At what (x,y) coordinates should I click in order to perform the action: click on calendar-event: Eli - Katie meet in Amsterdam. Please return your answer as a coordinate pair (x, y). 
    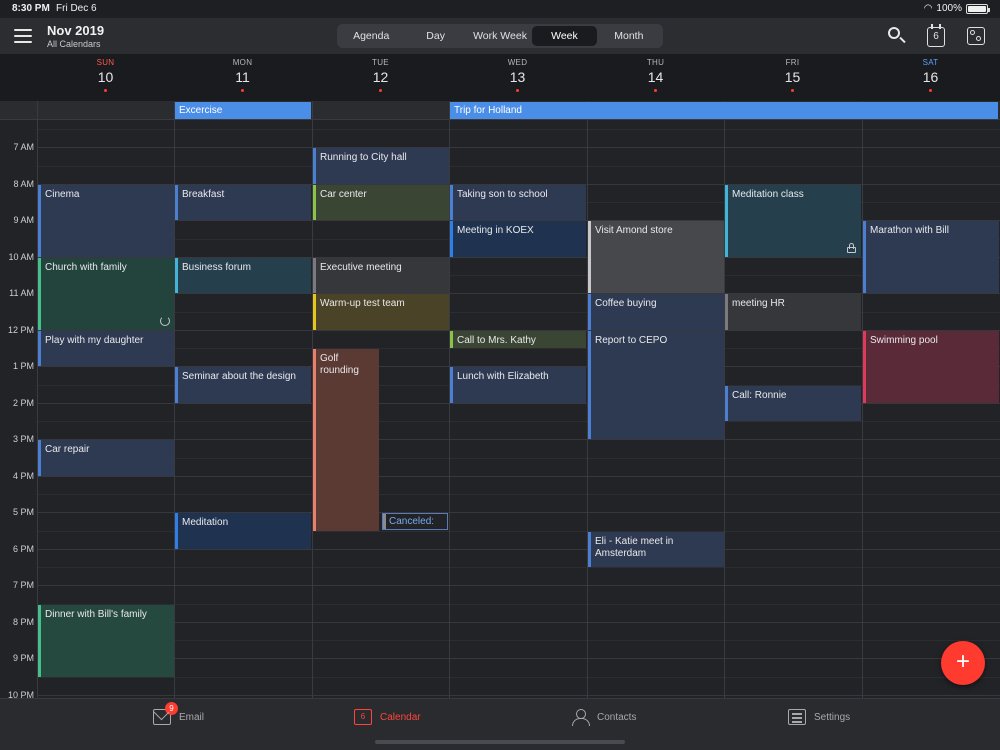
    Looking at the image, I should click on (656, 549).